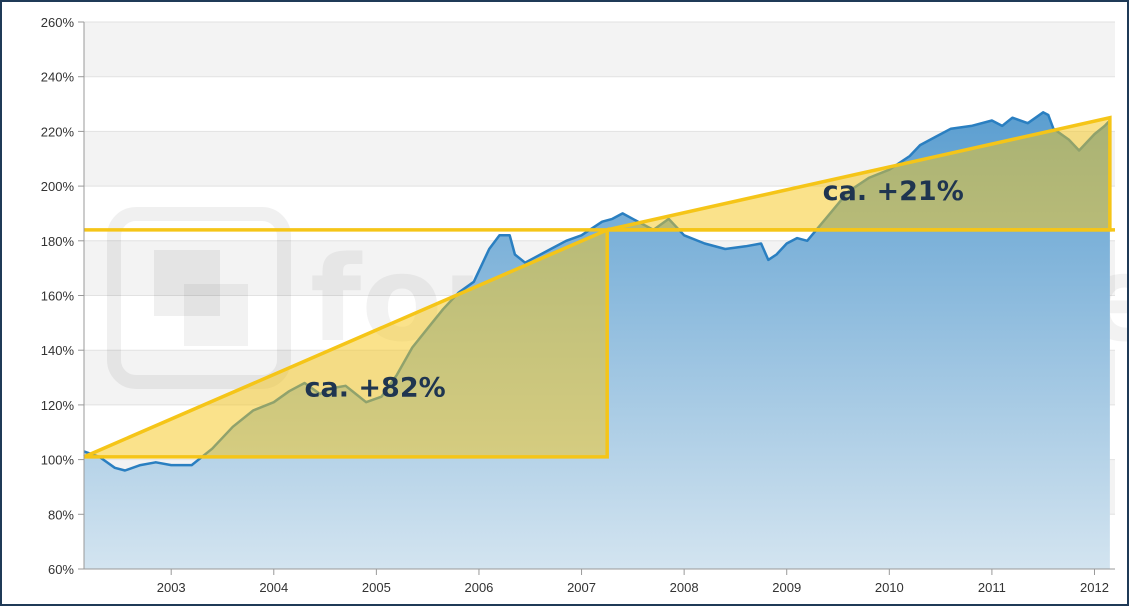 The image size is (1129, 606). What do you see at coordinates (478, 587) in the screenshot?
I see `x-tick-label: 2006` at bounding box center [478, 587].